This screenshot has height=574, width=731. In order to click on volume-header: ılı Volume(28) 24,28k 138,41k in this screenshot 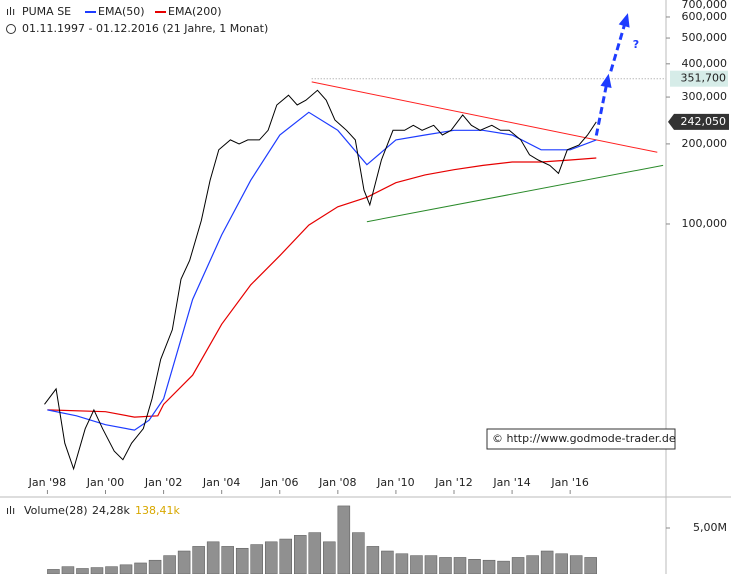, I will do `click(93, 510)`.